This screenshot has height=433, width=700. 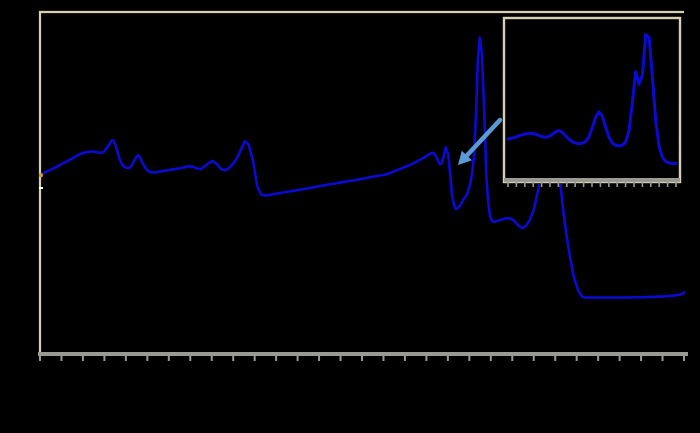 What do you see at coordinates (465, 157) in the screenshot?
I see `inset-pointer-arrow-head` at bounding box center [465, 157].